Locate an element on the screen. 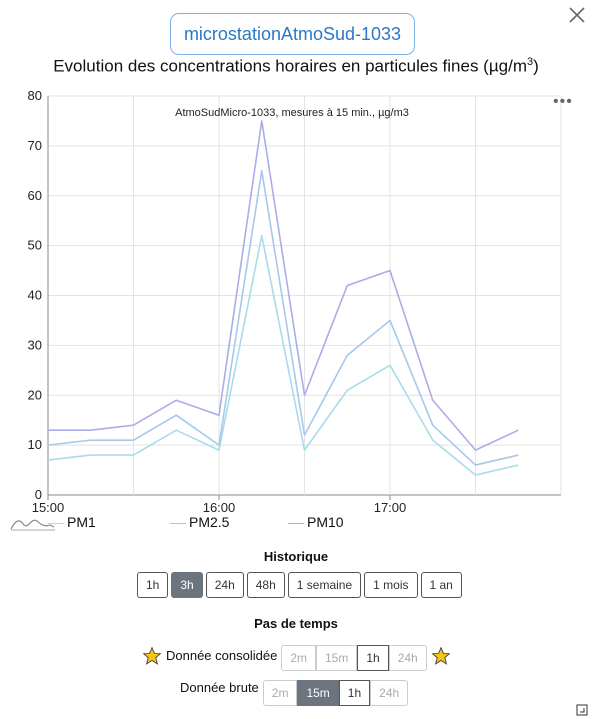  brute-1h-button: 1h is located at coordinates (354, 693).